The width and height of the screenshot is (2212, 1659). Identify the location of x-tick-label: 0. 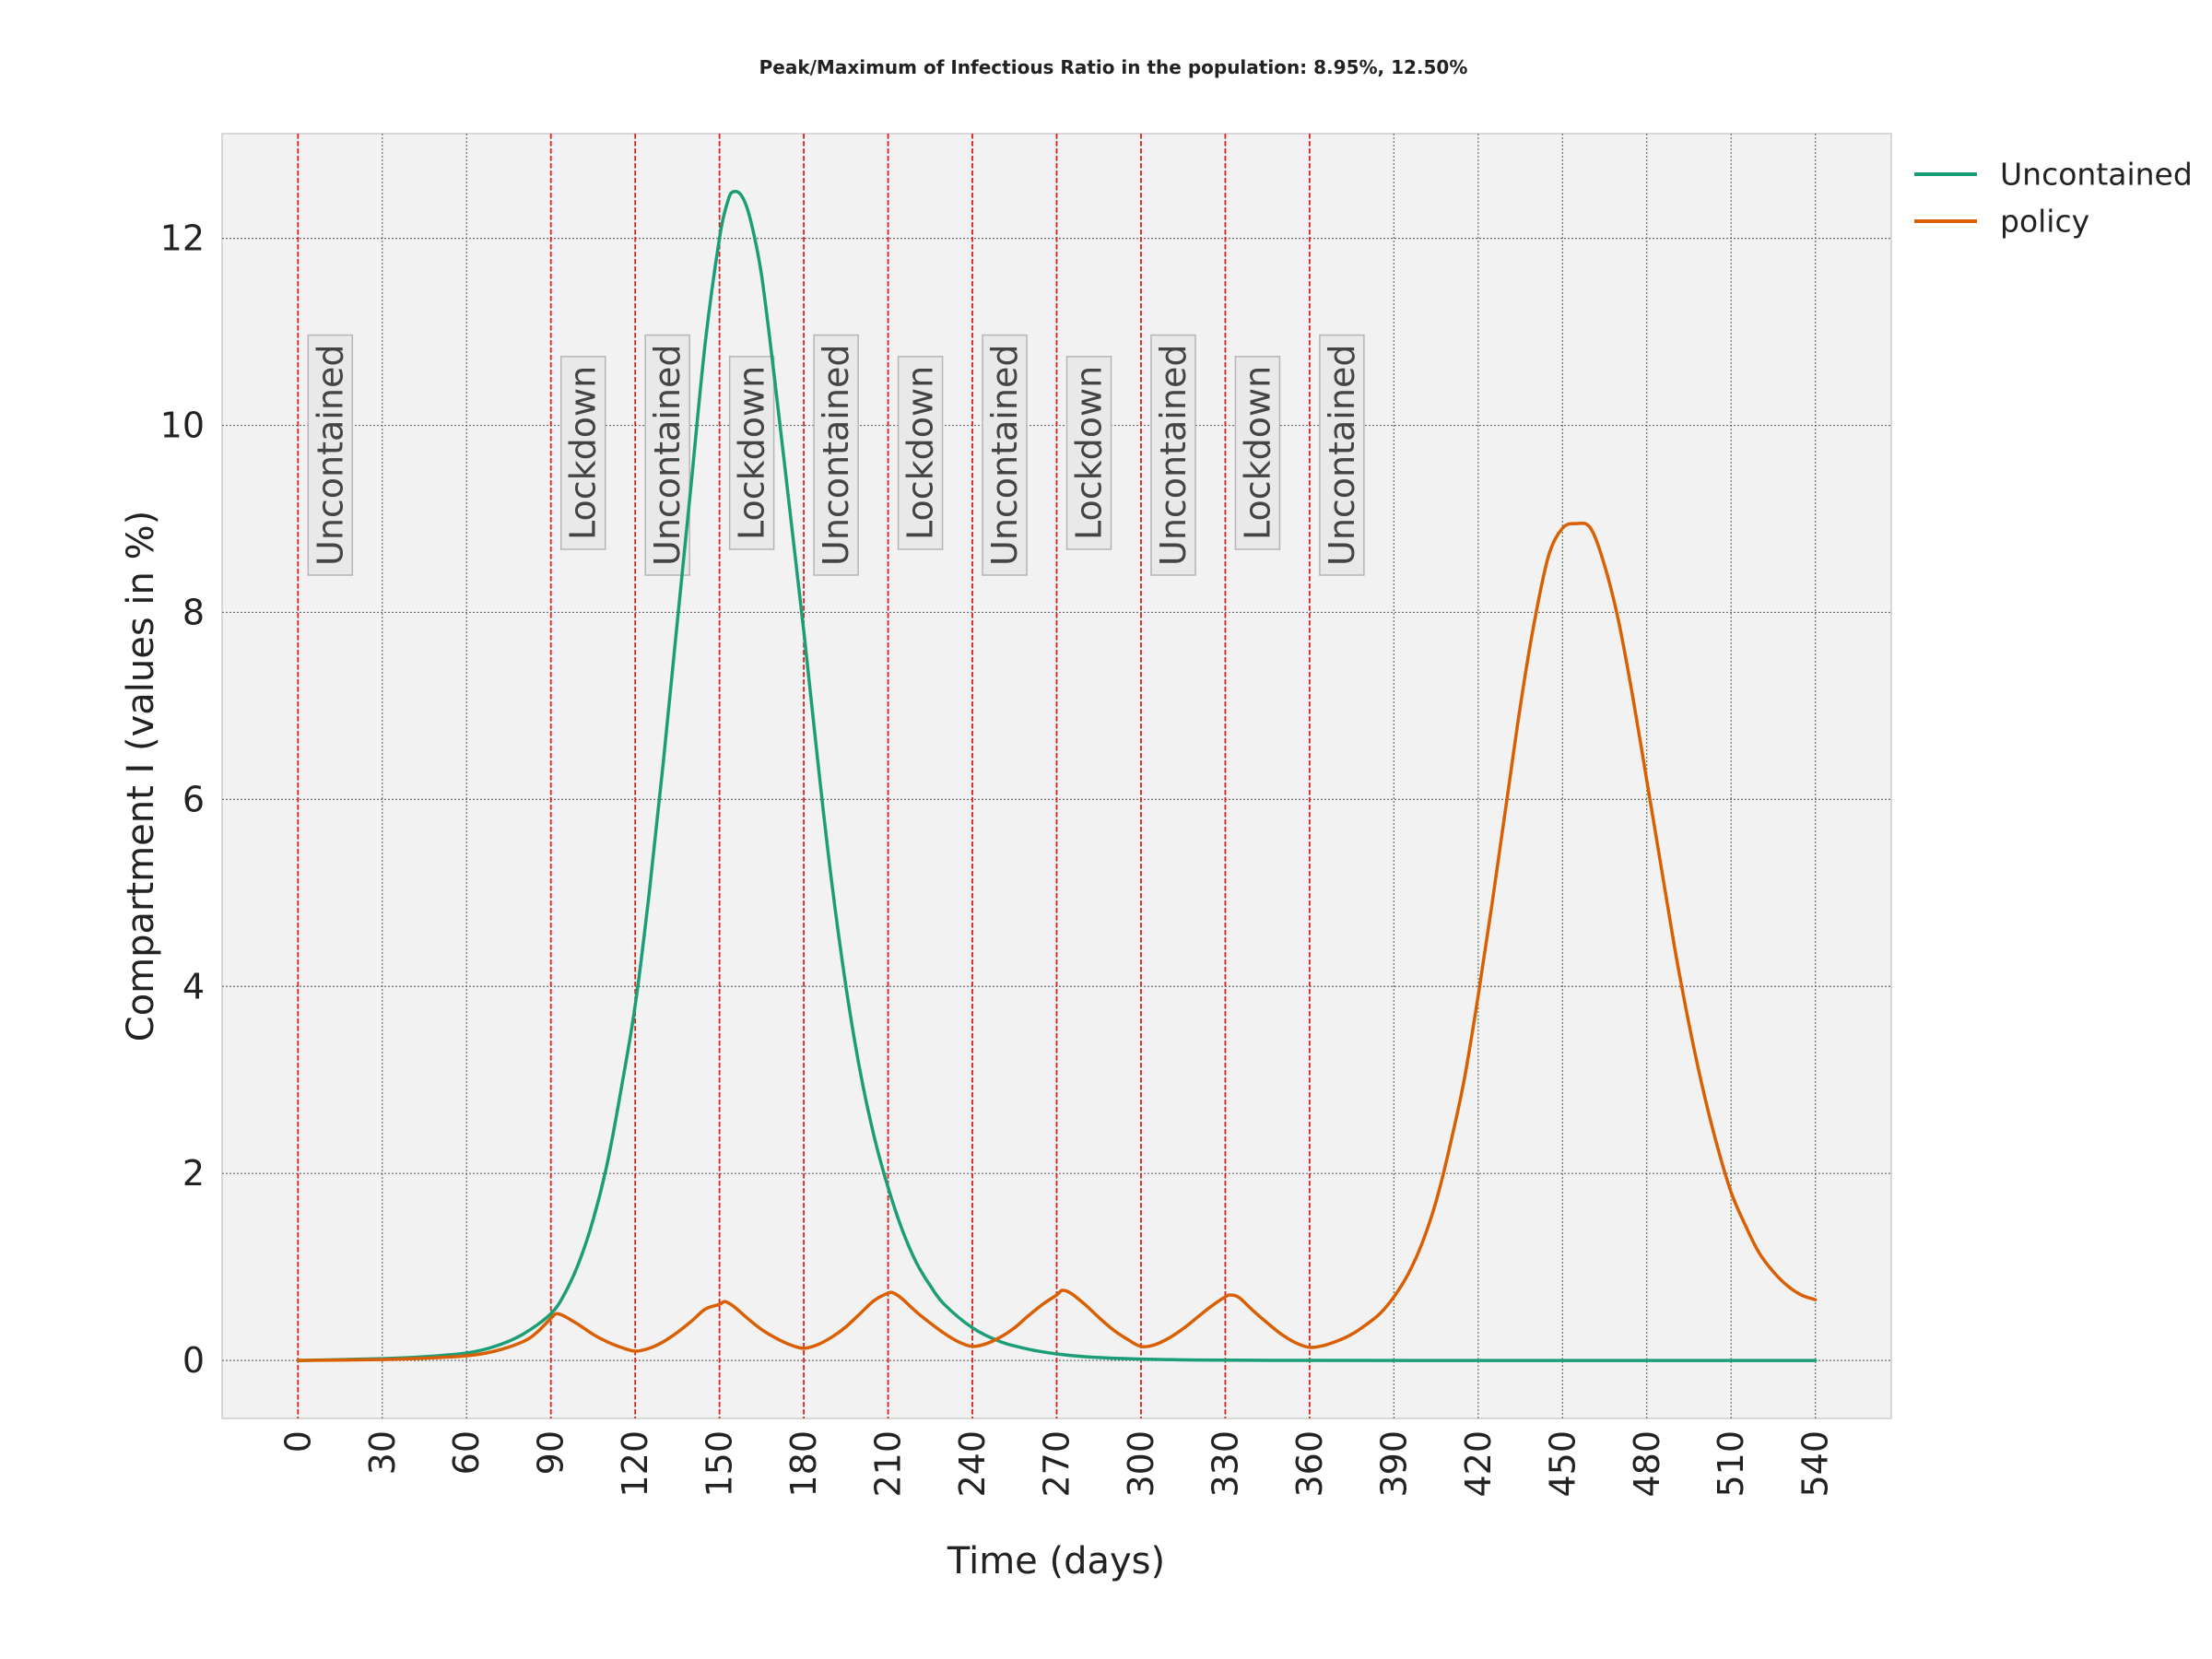
(297, 1441).